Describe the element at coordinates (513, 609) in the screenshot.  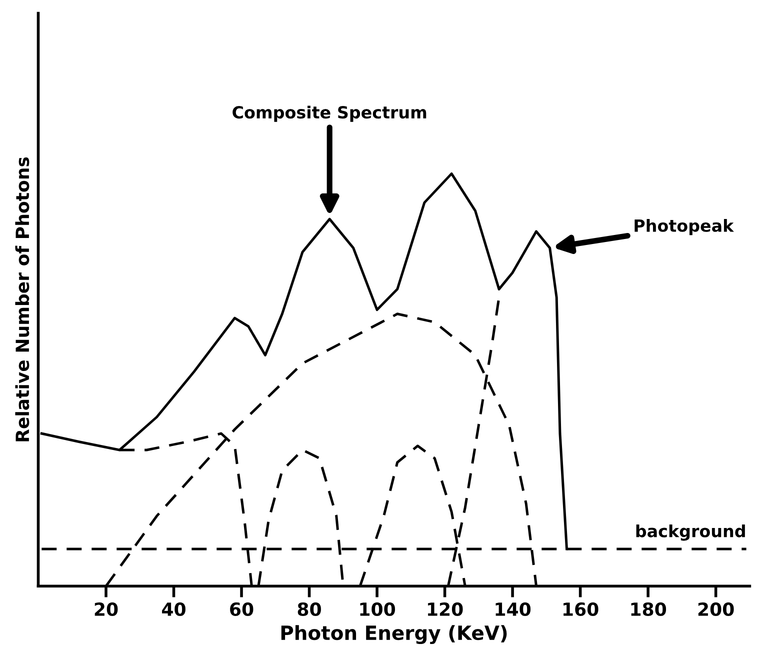
I see `x-tick-label: 140` at that location.